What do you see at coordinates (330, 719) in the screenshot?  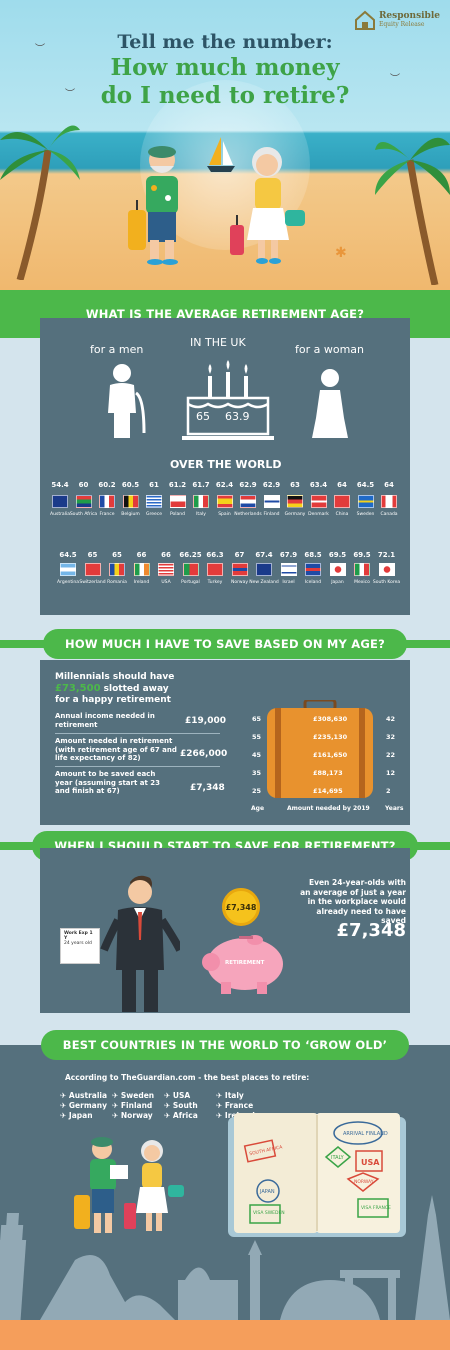 I see `table-cell-amount: £308,630` at bounding box center [330, 719].